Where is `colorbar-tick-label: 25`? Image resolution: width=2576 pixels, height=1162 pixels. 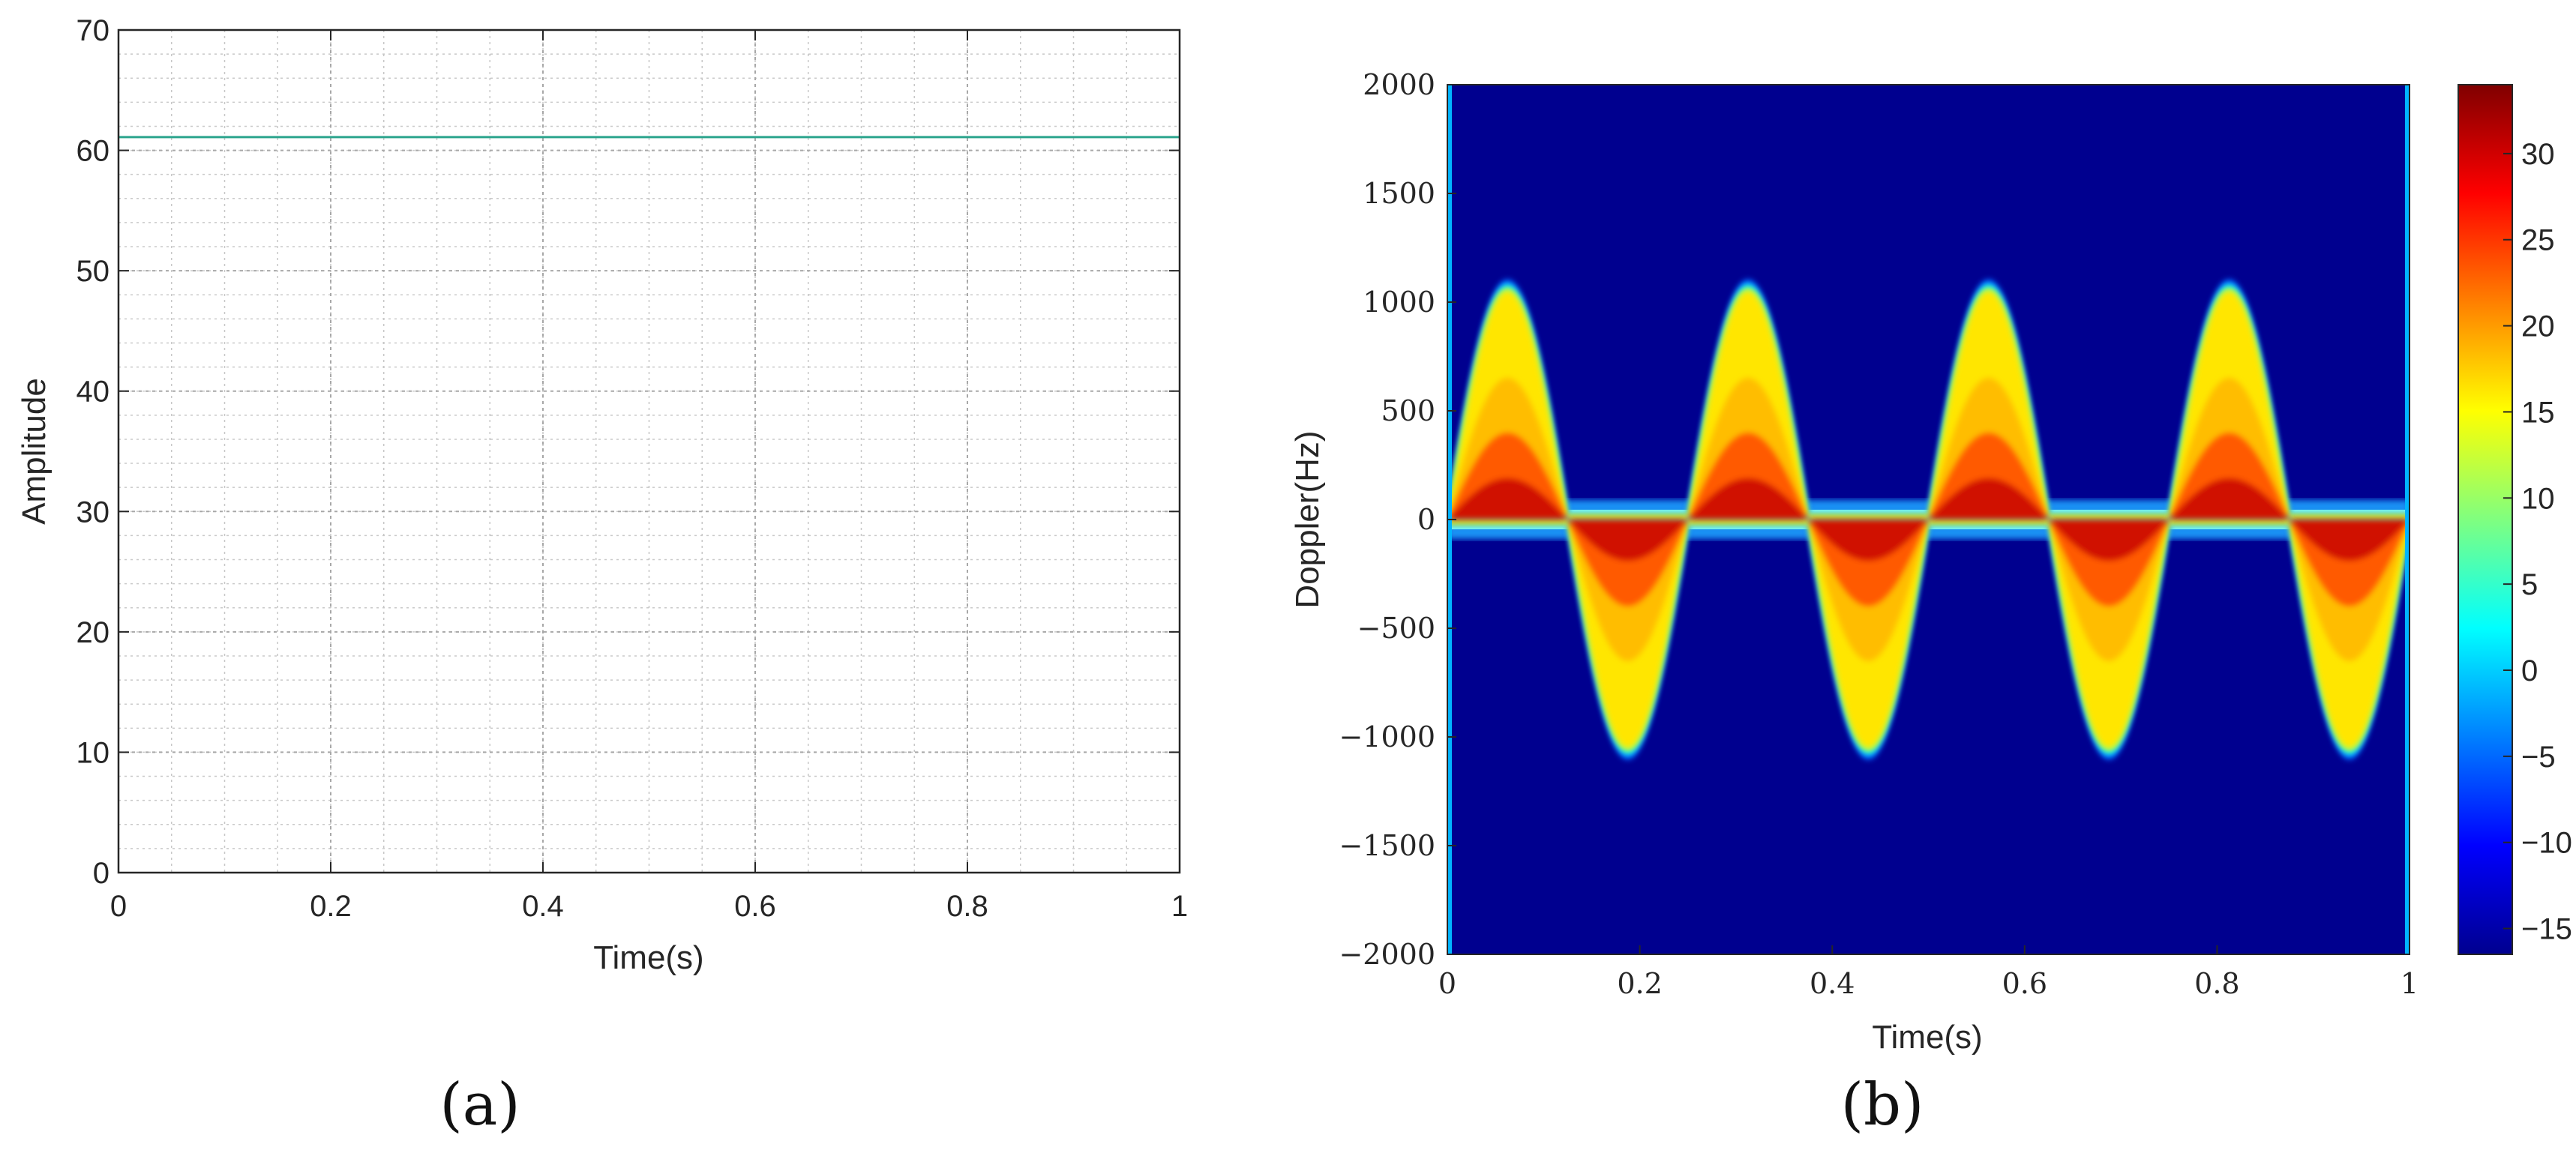 colorbar-tick-label: 25 is located at coordinates (2538, 240).